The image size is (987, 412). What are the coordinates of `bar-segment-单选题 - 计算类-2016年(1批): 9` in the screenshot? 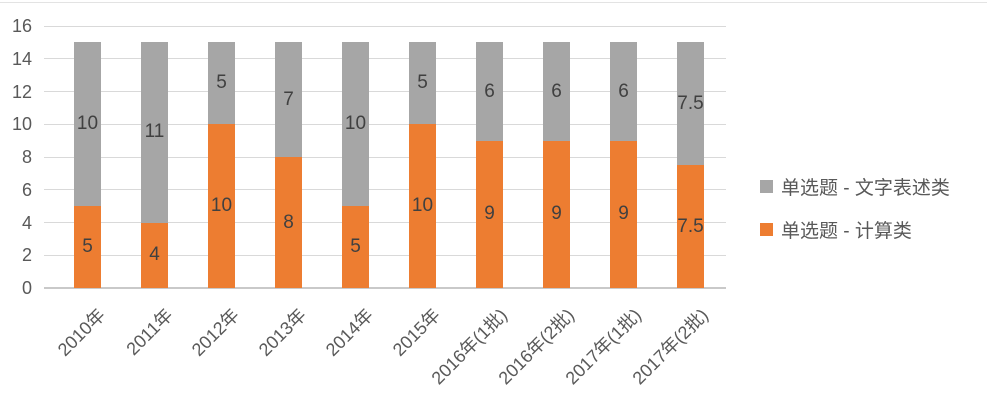 It's located at (489, 214).